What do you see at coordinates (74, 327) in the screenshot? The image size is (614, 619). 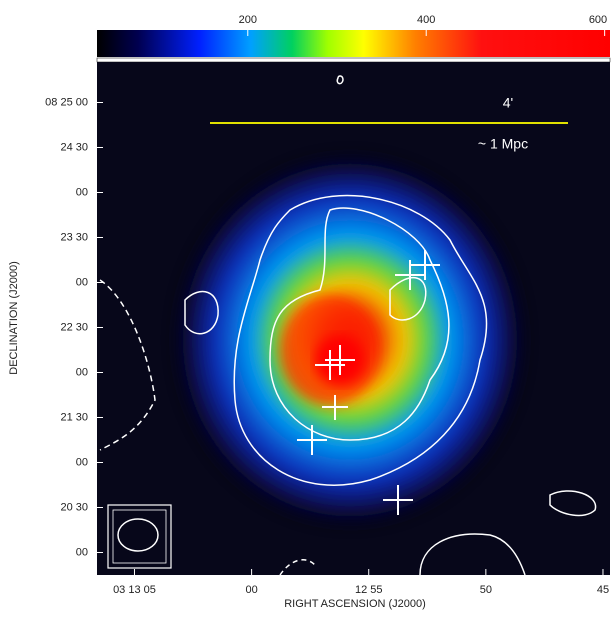 I see `y-tick-label: 22 30` at bounding box center [74, 327].